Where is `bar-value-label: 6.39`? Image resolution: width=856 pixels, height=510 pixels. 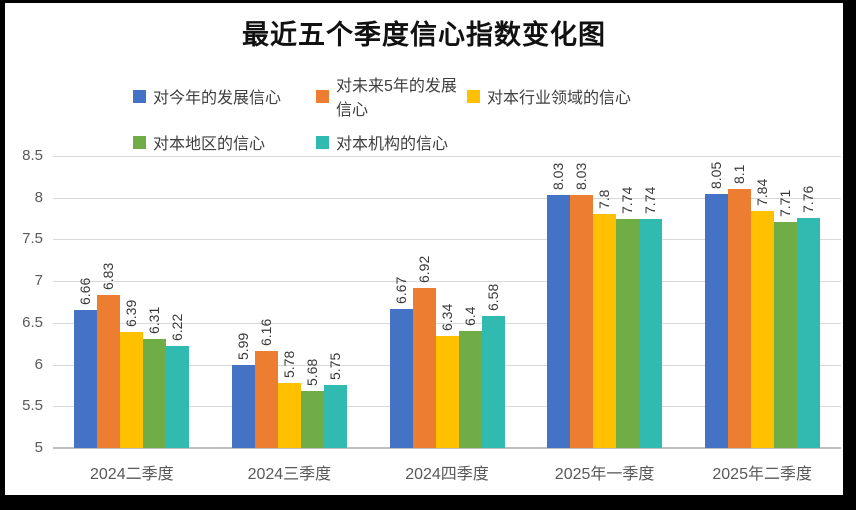
bar-value-label: 6.39 is located at coordinates (131, 313).